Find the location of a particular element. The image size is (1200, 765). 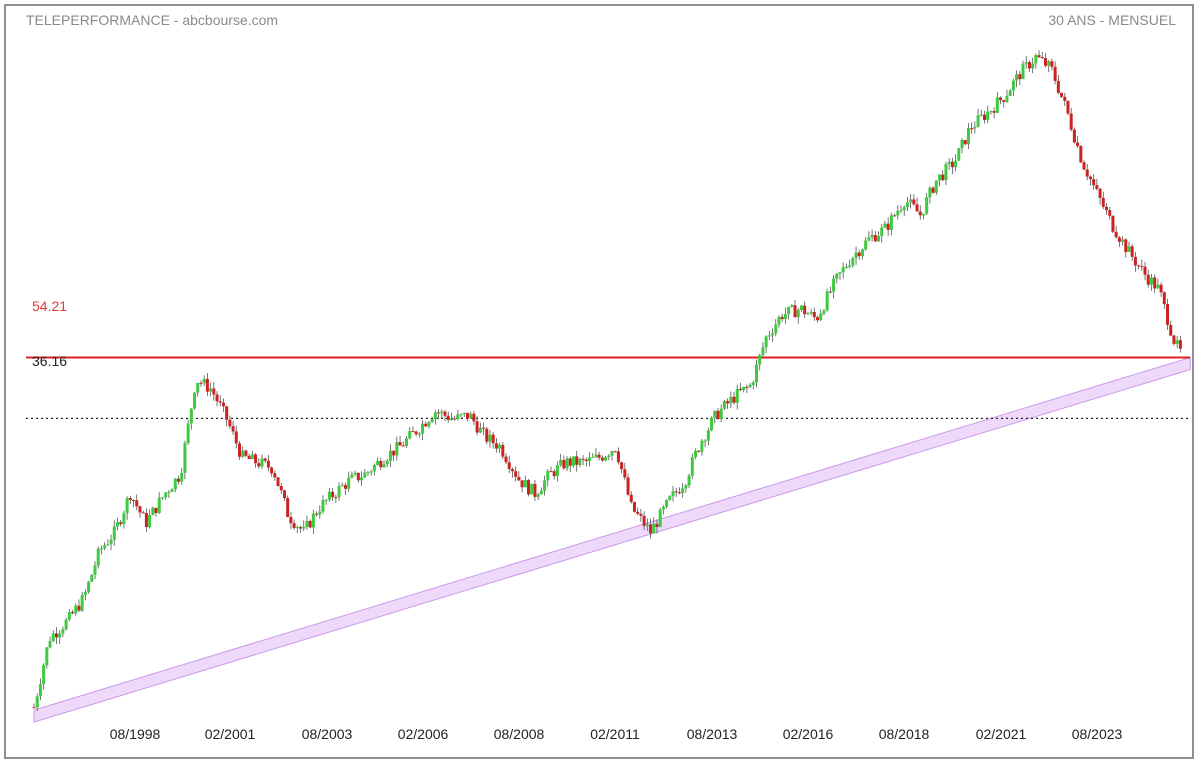

x-tick-label: 08/2003 is located at coordinates (327, 734).